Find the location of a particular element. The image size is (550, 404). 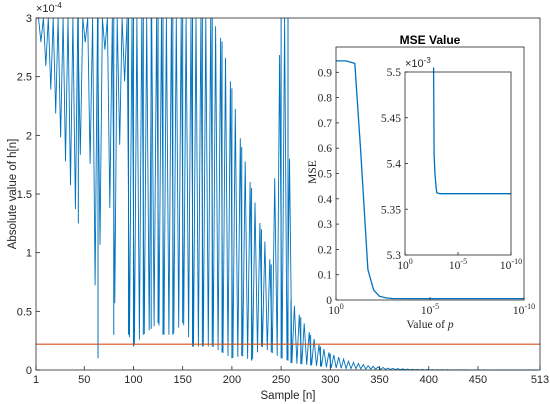

inset-x-tick-label: 10⁰ is located at coordinates (336, 309).